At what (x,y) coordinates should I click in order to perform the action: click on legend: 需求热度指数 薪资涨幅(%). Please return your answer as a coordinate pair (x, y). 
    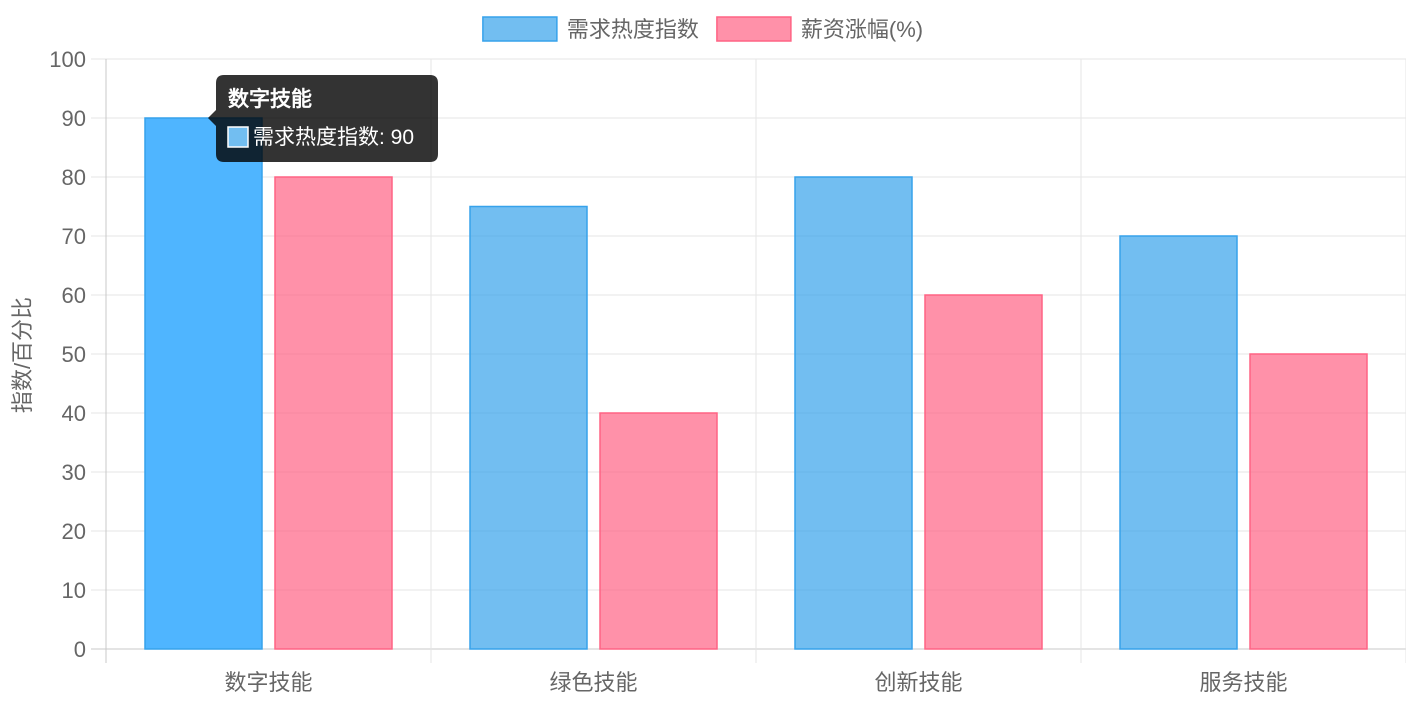
    Looking at the image, I should click on (702, 29).